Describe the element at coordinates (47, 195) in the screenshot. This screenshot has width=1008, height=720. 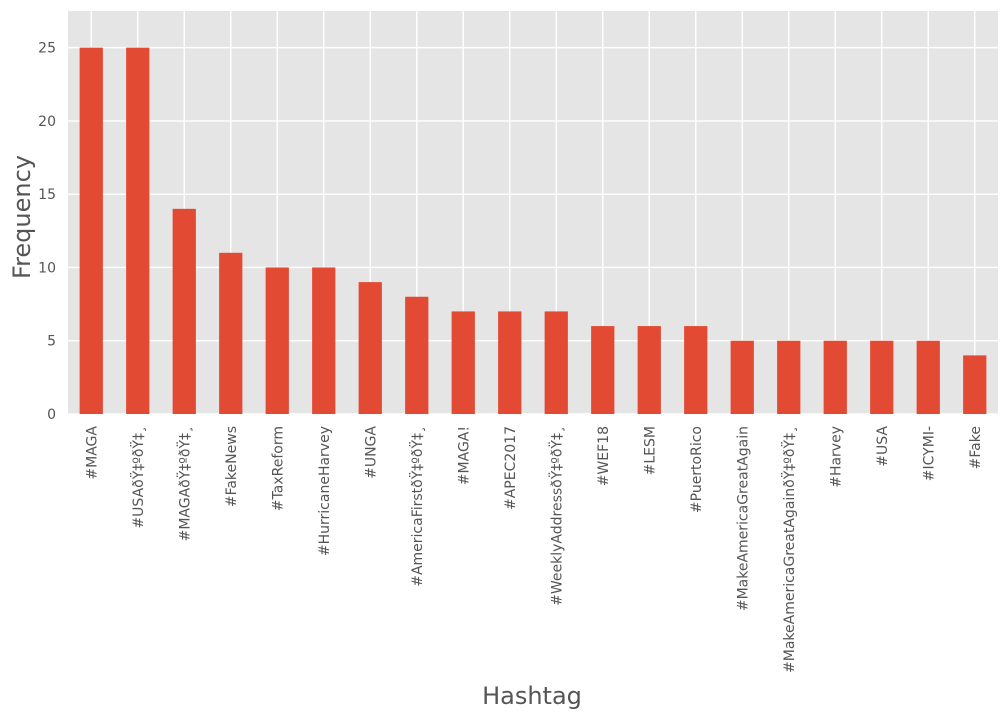
I see `y-tick-label: 15` at that location.